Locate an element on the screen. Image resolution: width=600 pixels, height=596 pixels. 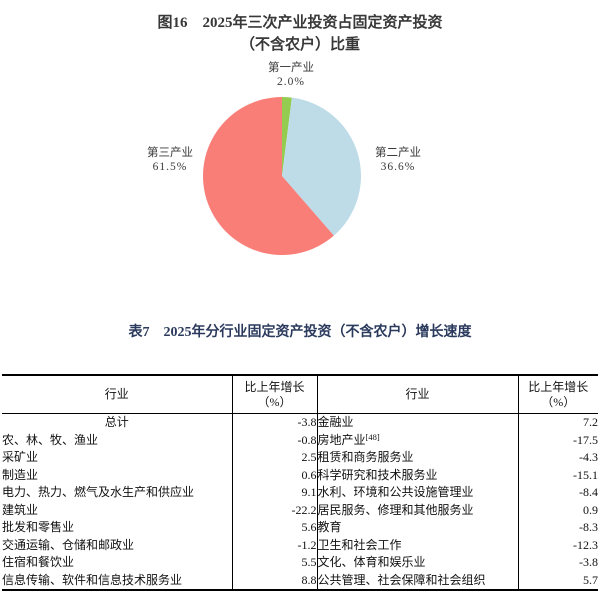
header-growth-right: 比上年增长 （%） is located at coordinates (558, 394).